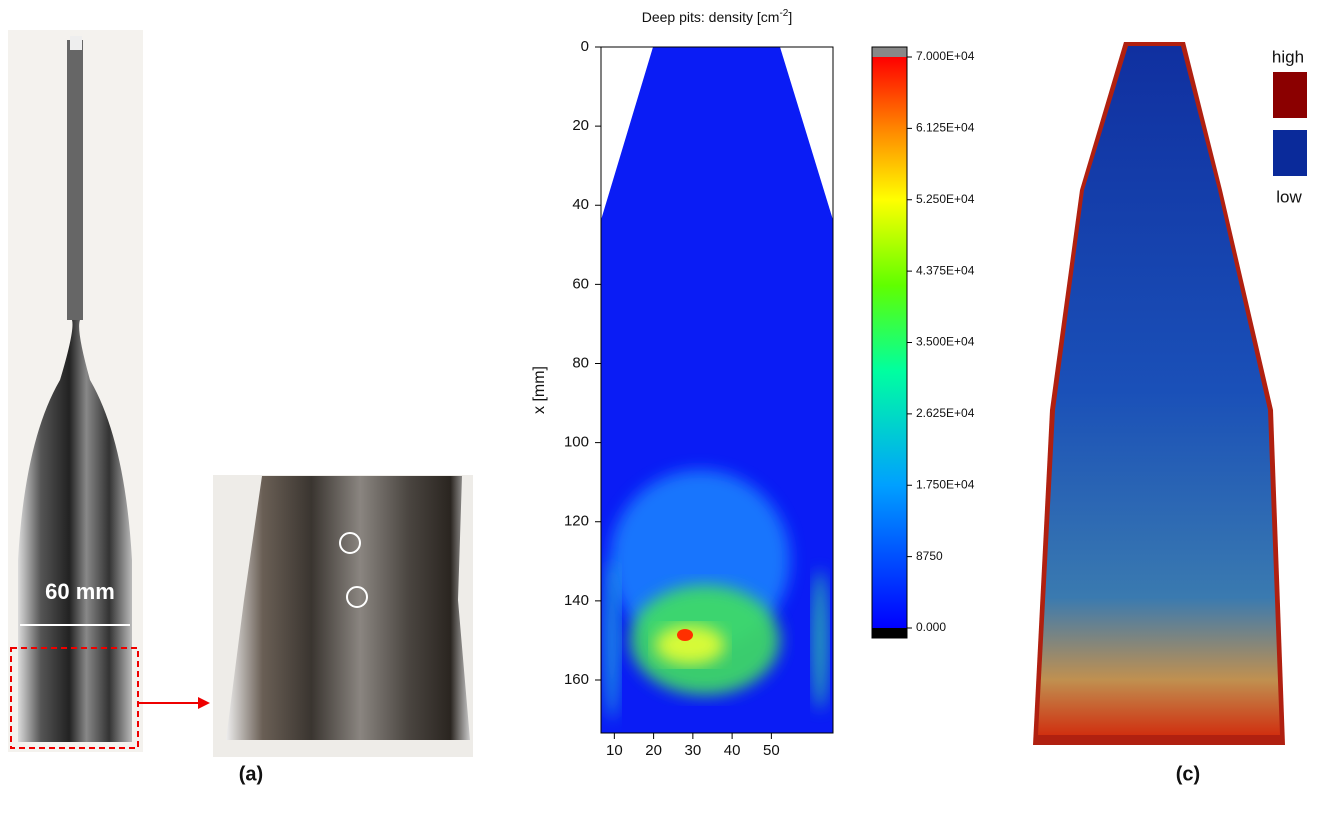  What do you see at coordinates (75, 391) in the screenshot?
I see `photo-rod` at bounding box center [75, 391].